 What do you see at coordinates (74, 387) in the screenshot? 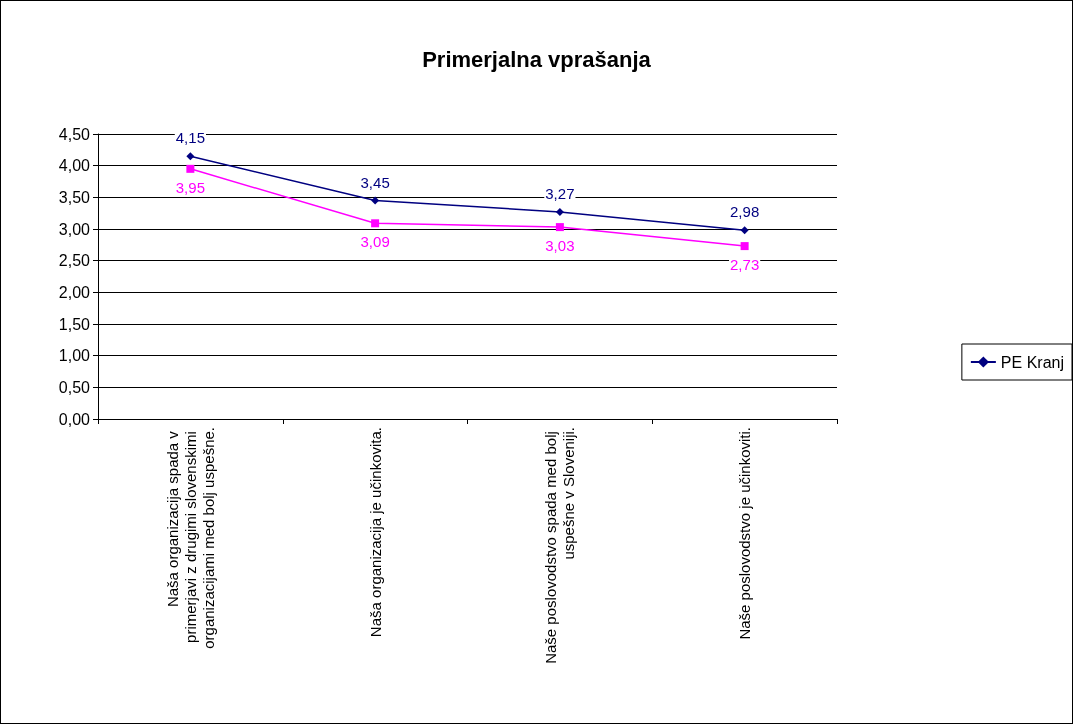
I see `y-tick-label: 0,50` at bounding box center [74, 387].